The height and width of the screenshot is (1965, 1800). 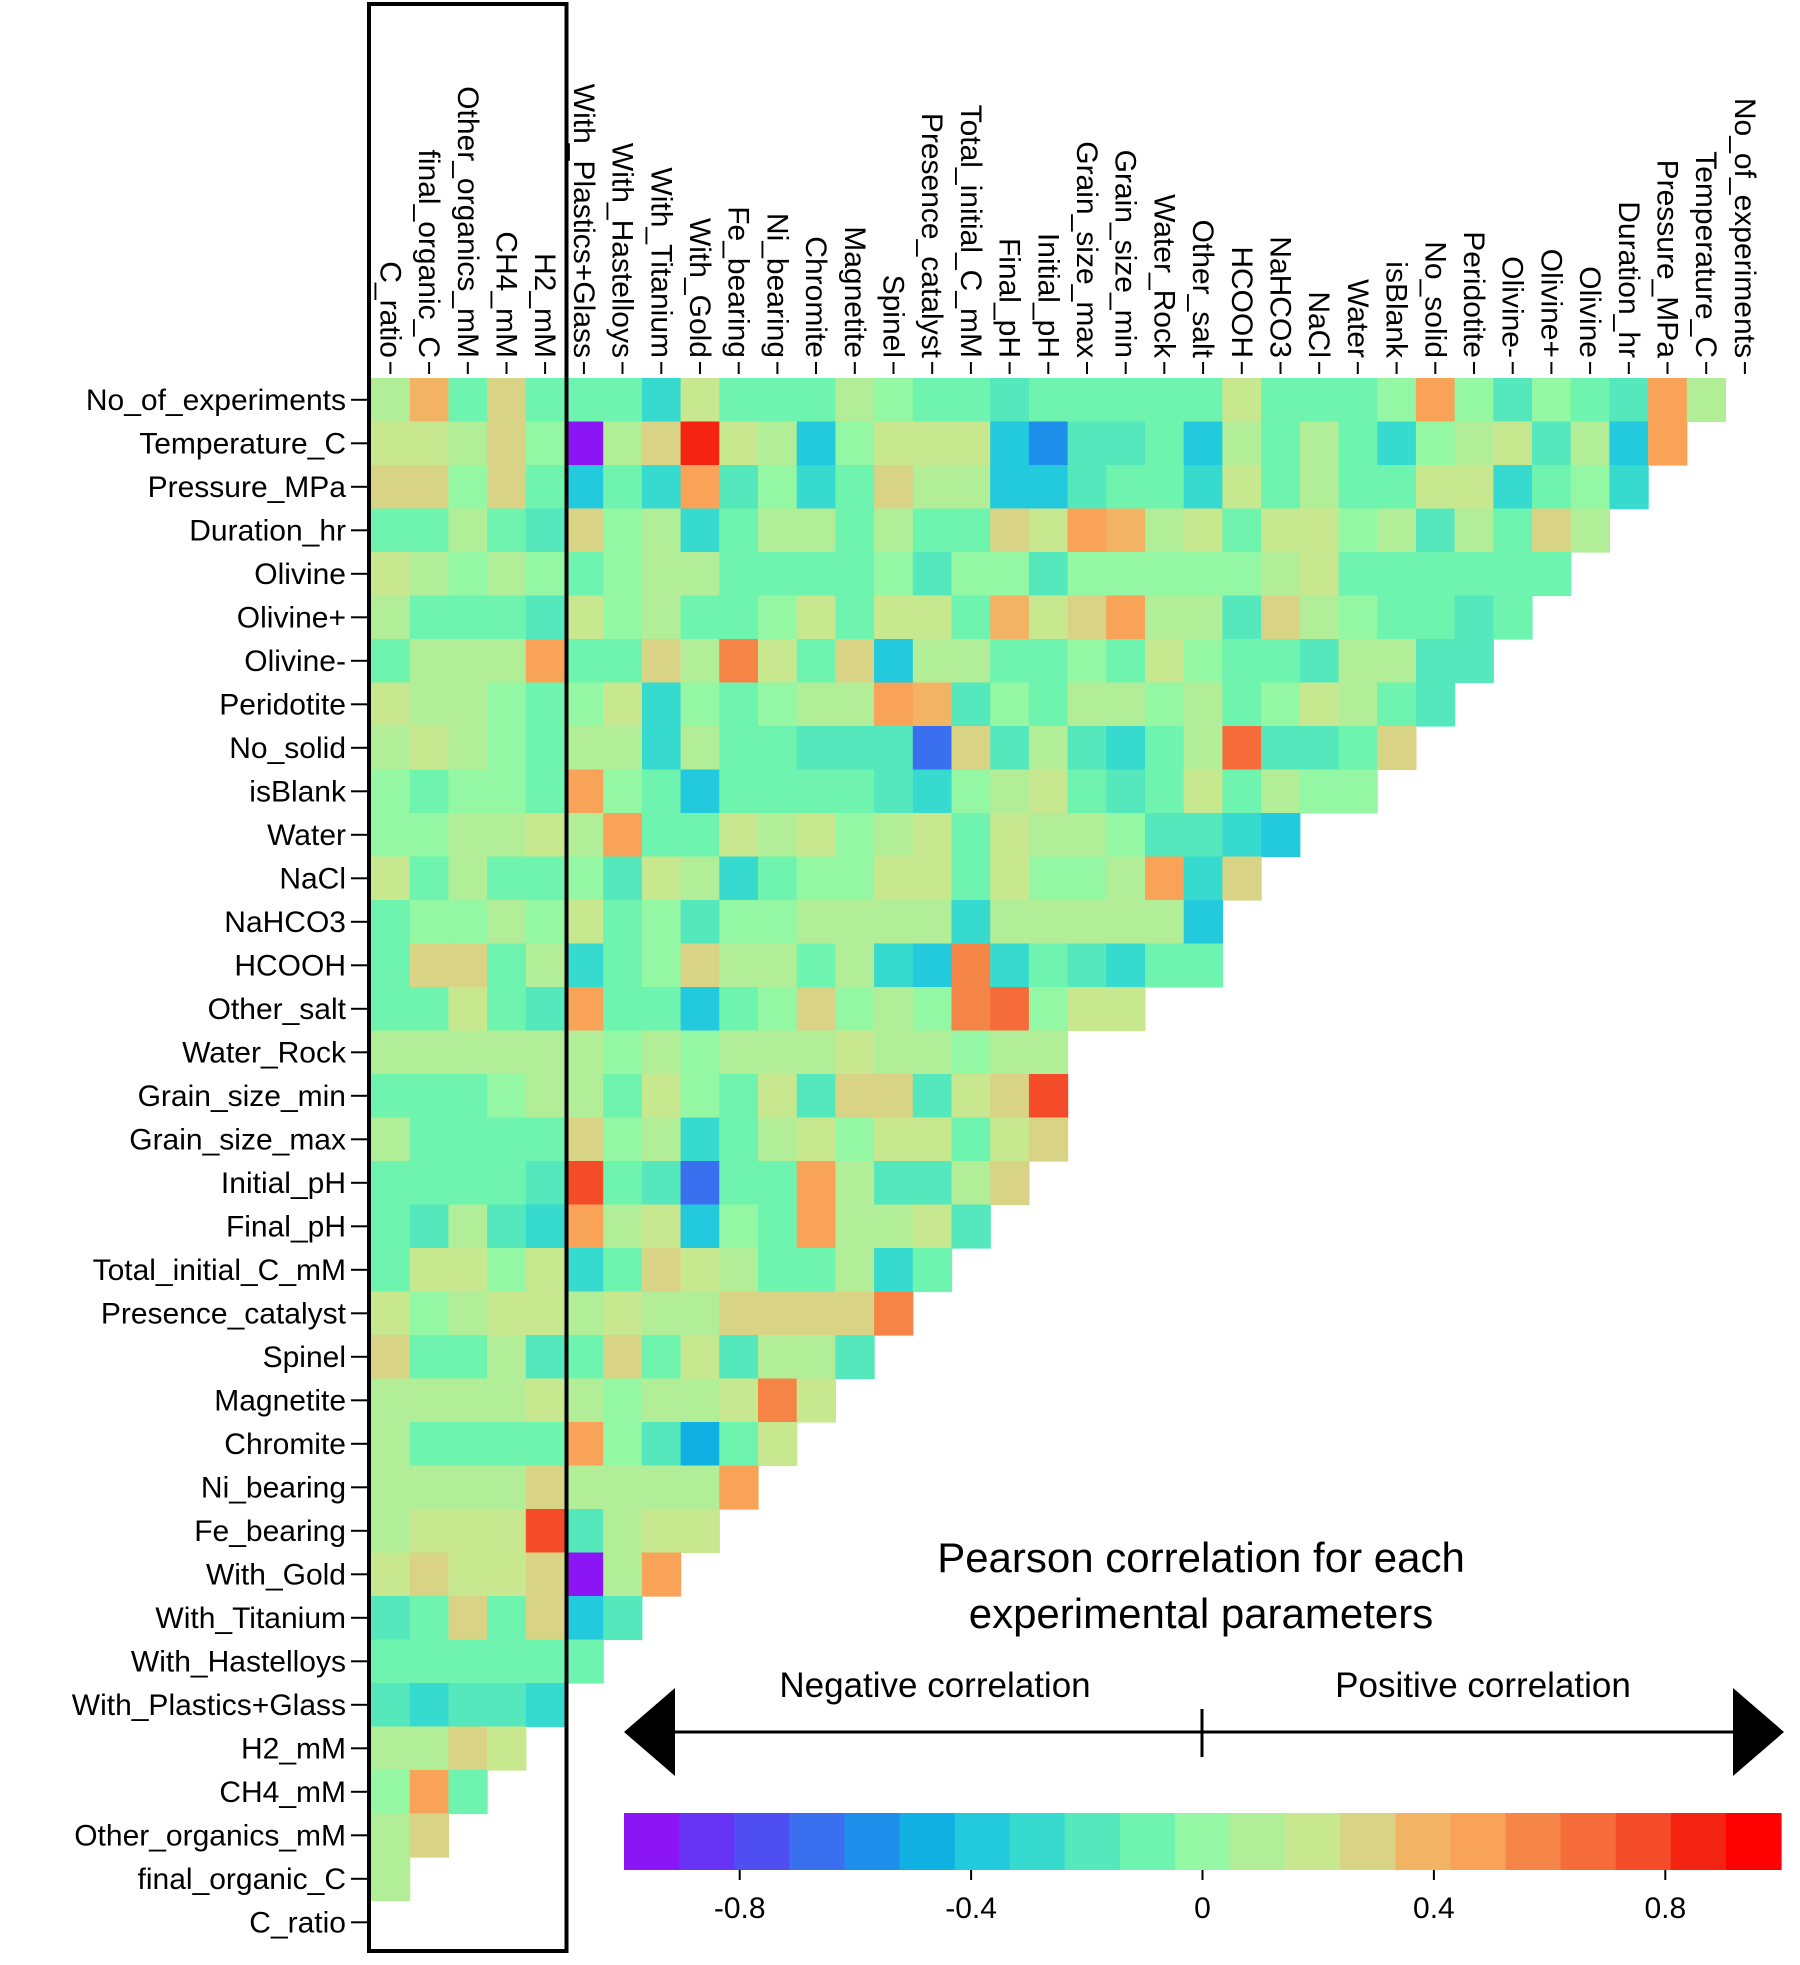 I want to click on heatmap-cell: Grain_size_max / C_ratio: 0.05, so click(x=391, y=1139).